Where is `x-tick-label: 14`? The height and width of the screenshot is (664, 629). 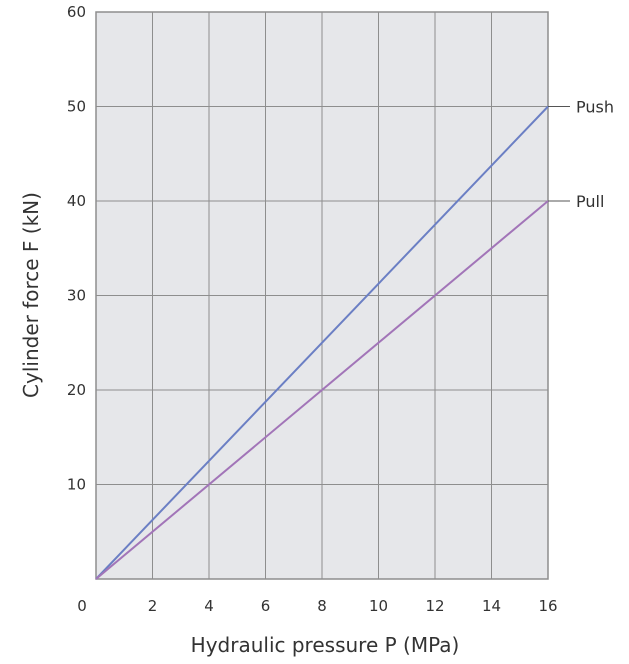
x-tick-label: 14 is located at coordinates (491, 606).